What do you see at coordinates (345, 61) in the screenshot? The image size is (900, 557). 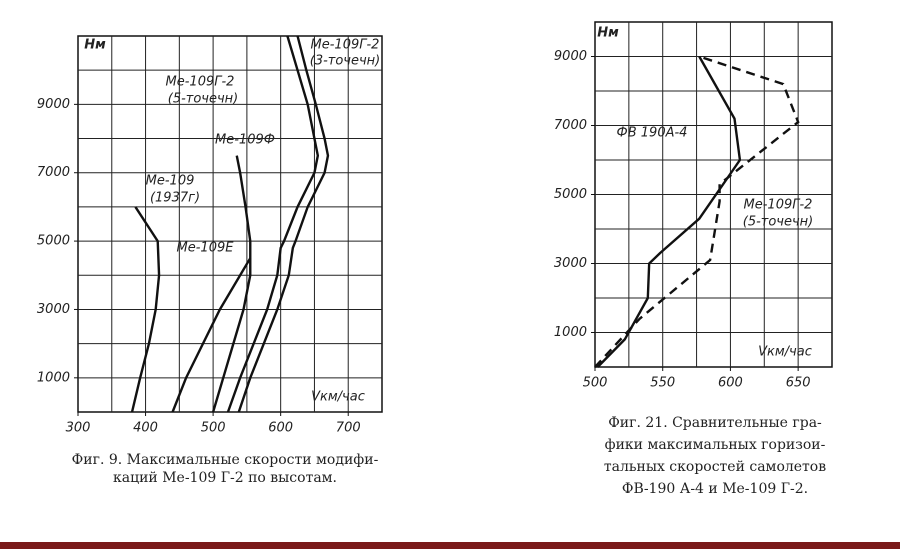 I see `series-label: (3-точечн)` at bounding box center [345, 61].